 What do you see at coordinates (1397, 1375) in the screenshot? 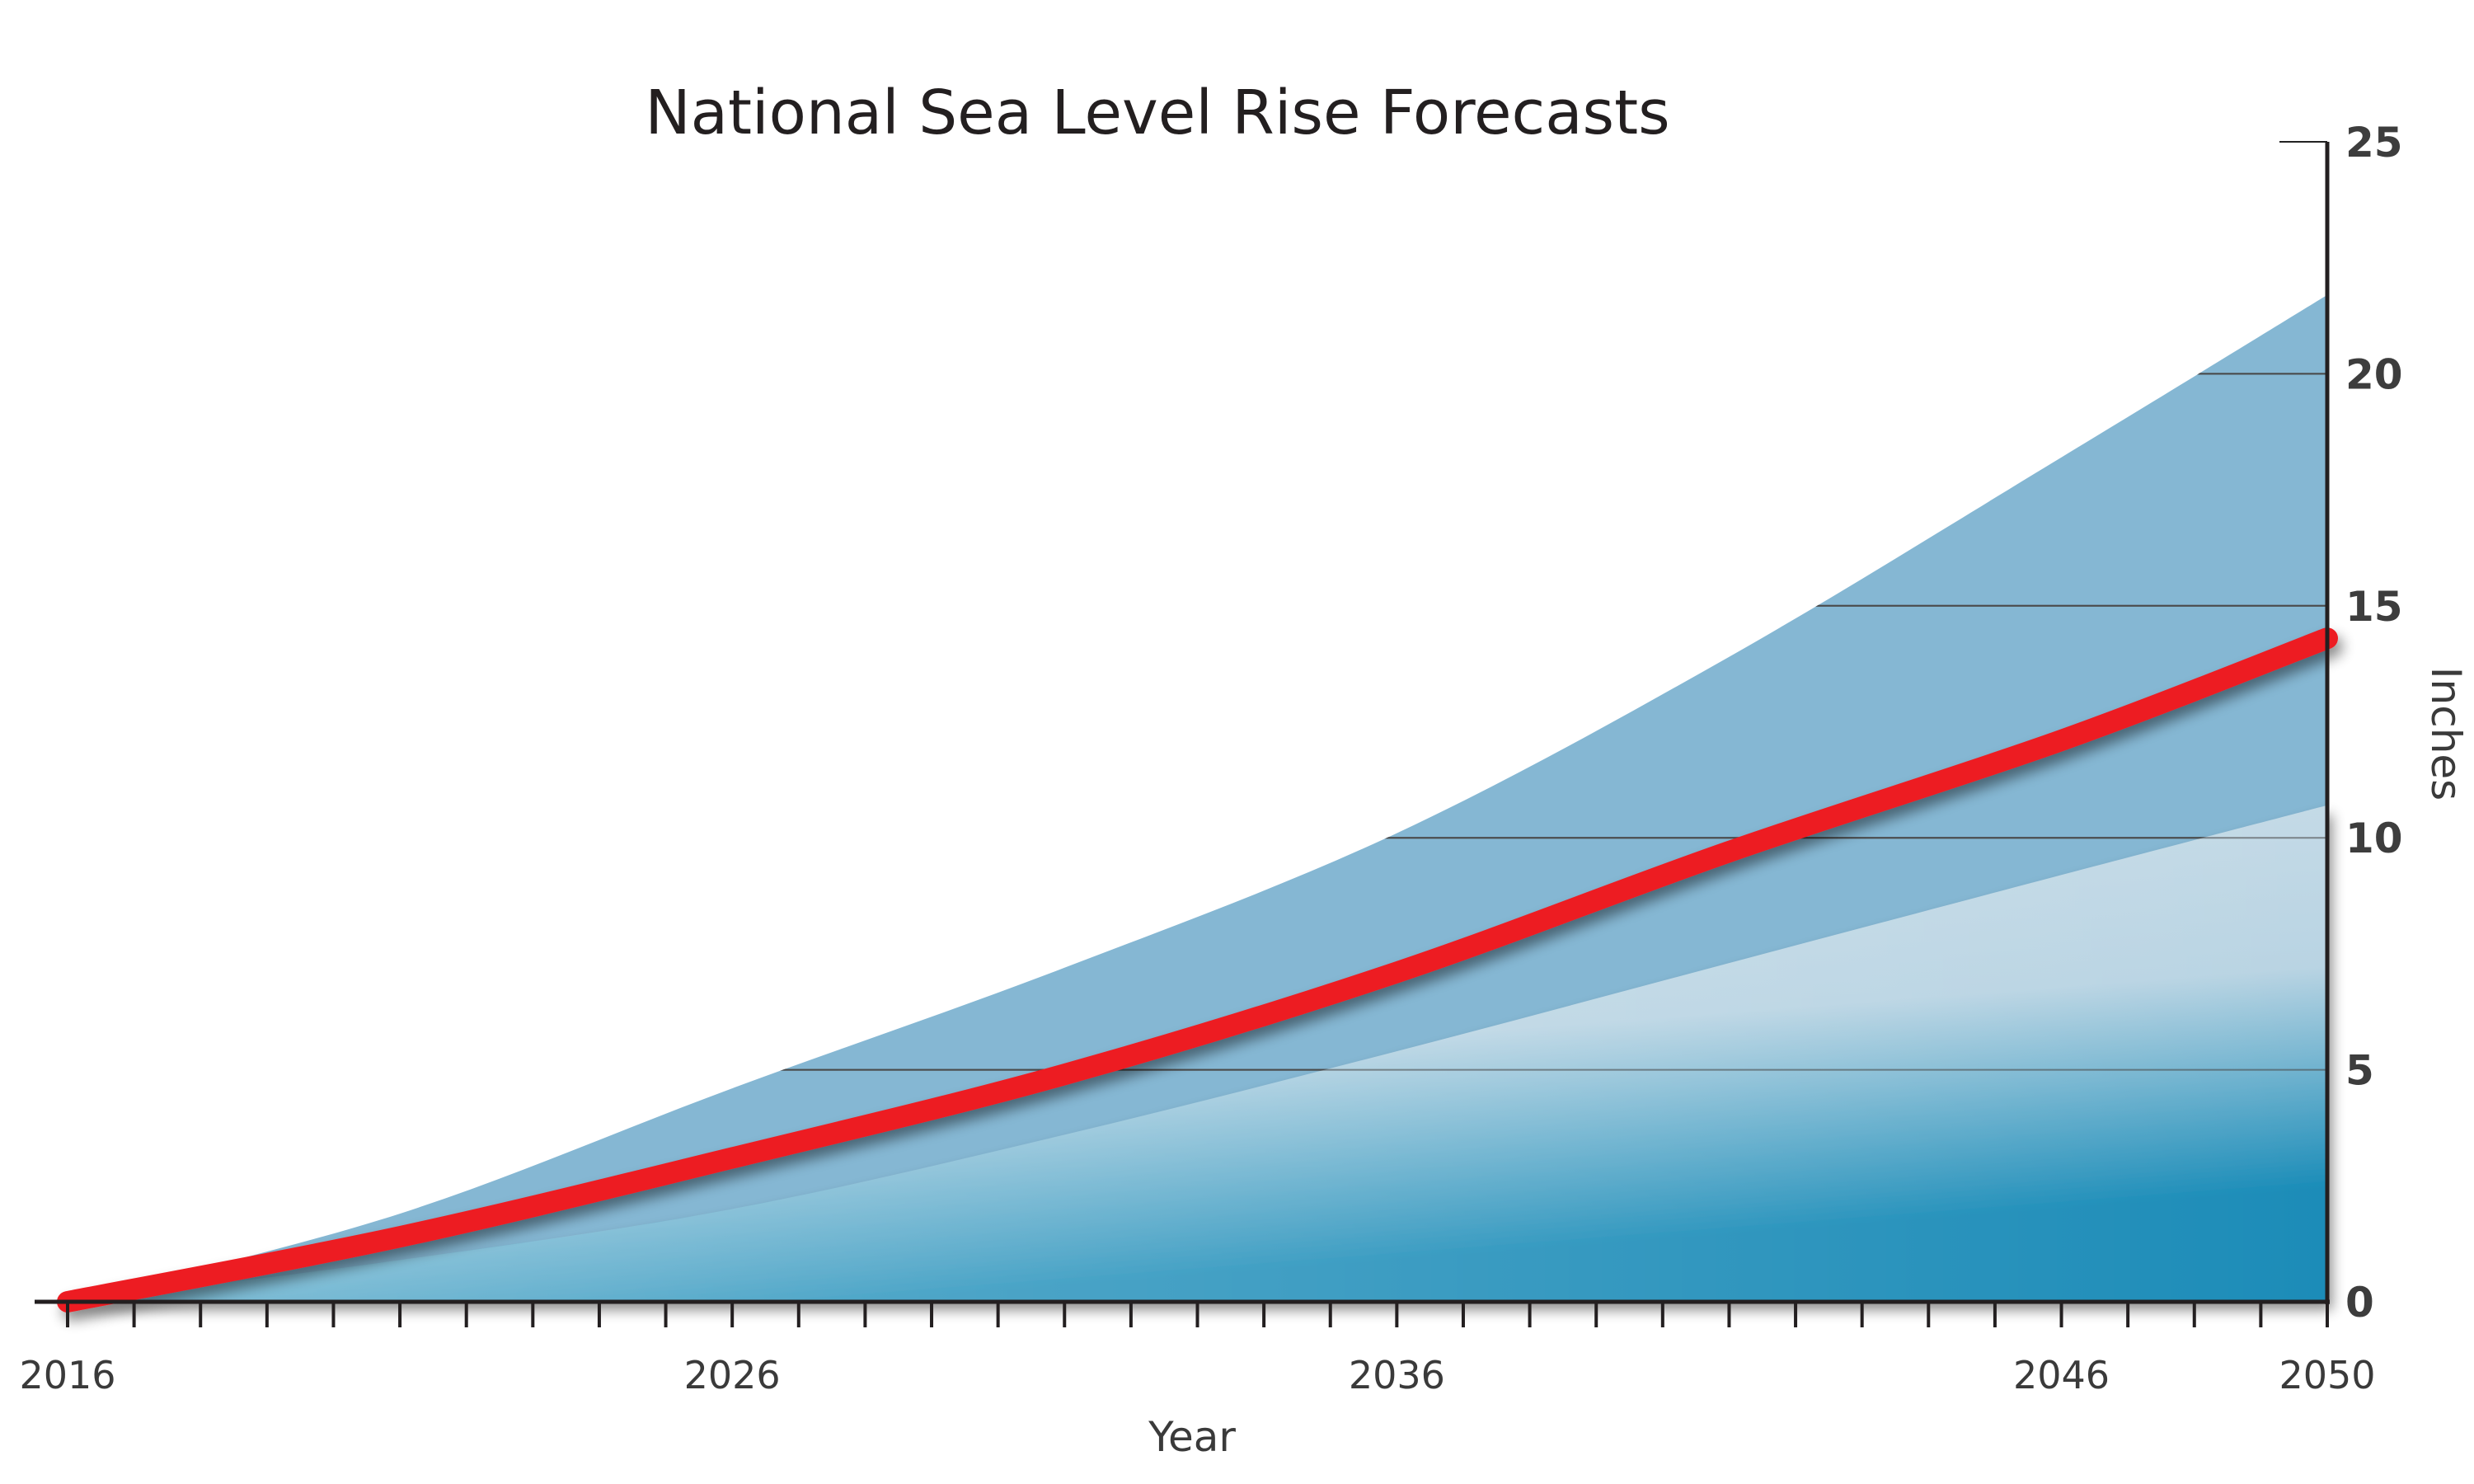
I see `x-tick-label-2036: 2036` at bounding box center [1397, 1375].